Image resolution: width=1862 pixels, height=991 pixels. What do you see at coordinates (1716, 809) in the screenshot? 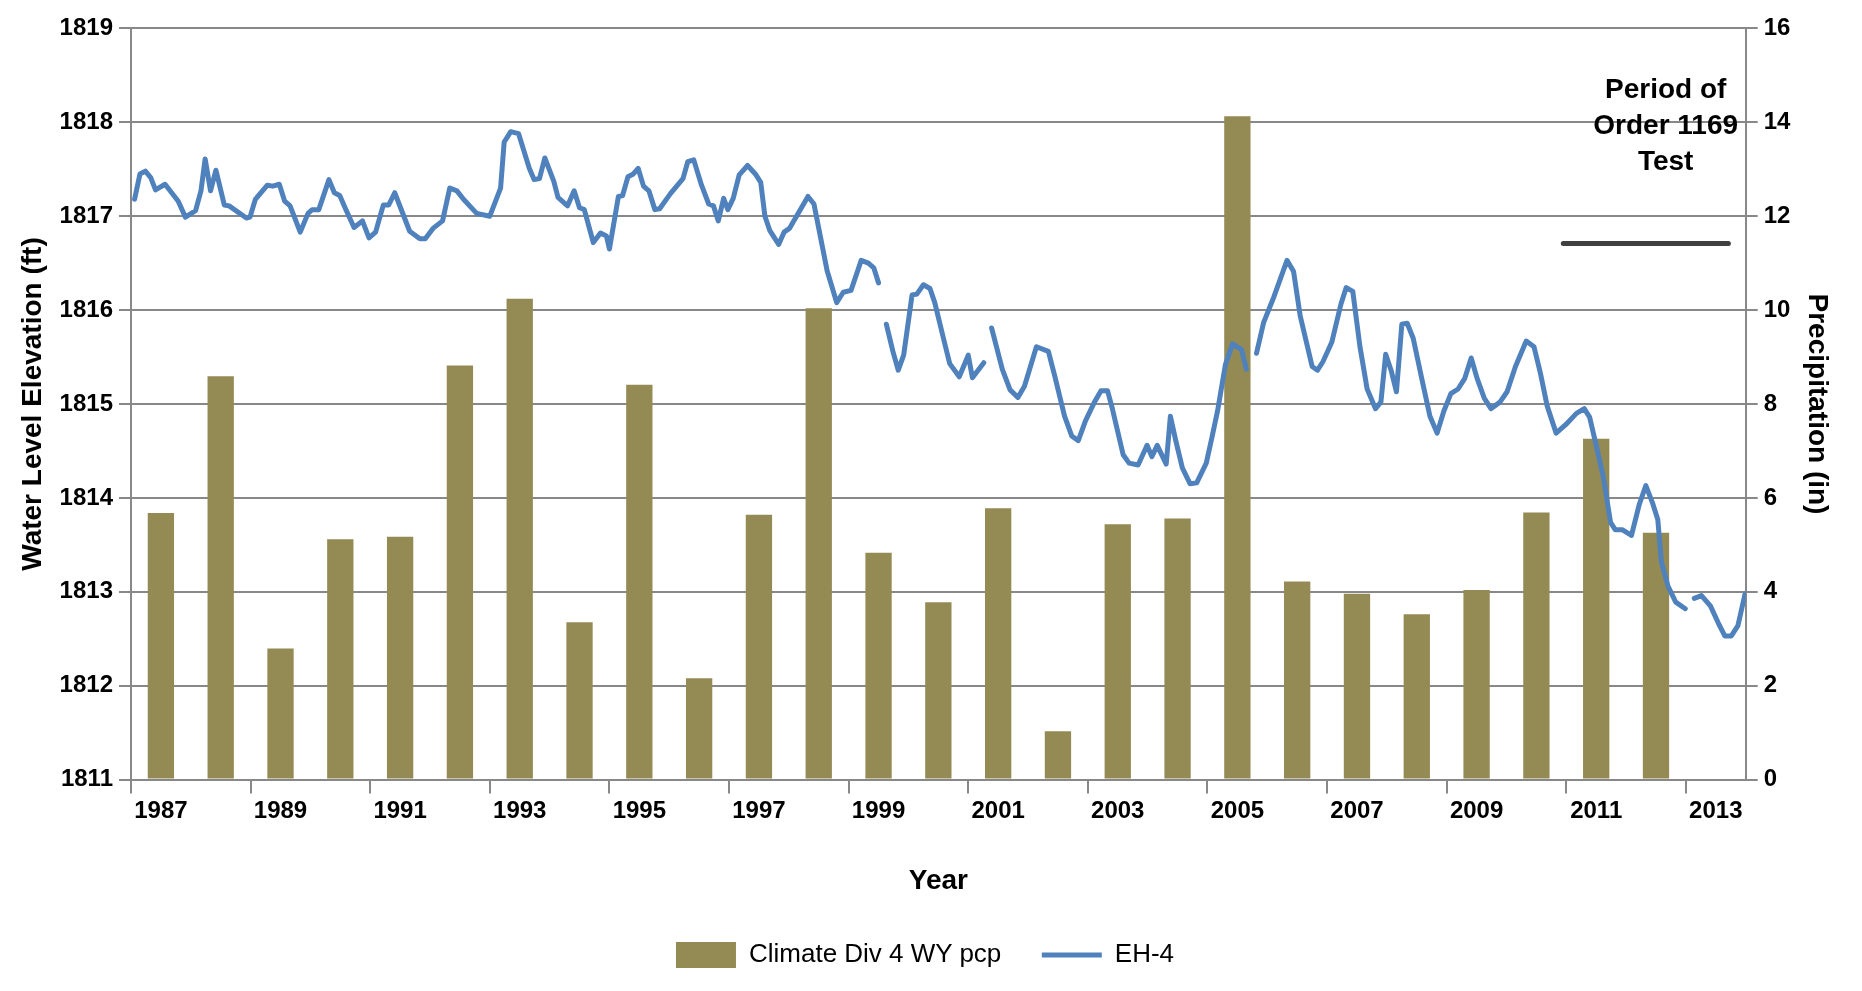
I see `x-tick-label: 2013` at bounding box center [1716, 809].